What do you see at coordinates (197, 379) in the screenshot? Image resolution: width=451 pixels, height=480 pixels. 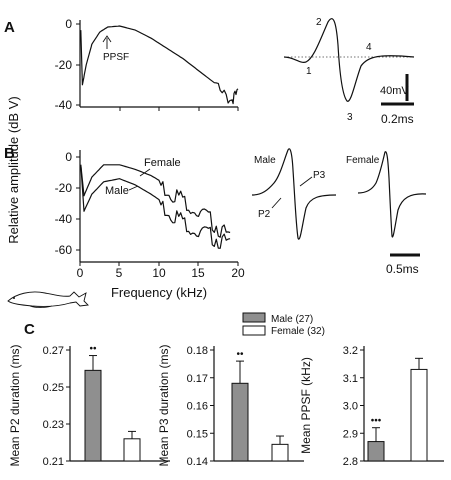 I see `bar-chart-ytick-label: 0.17` at bounding box center [197, 379].